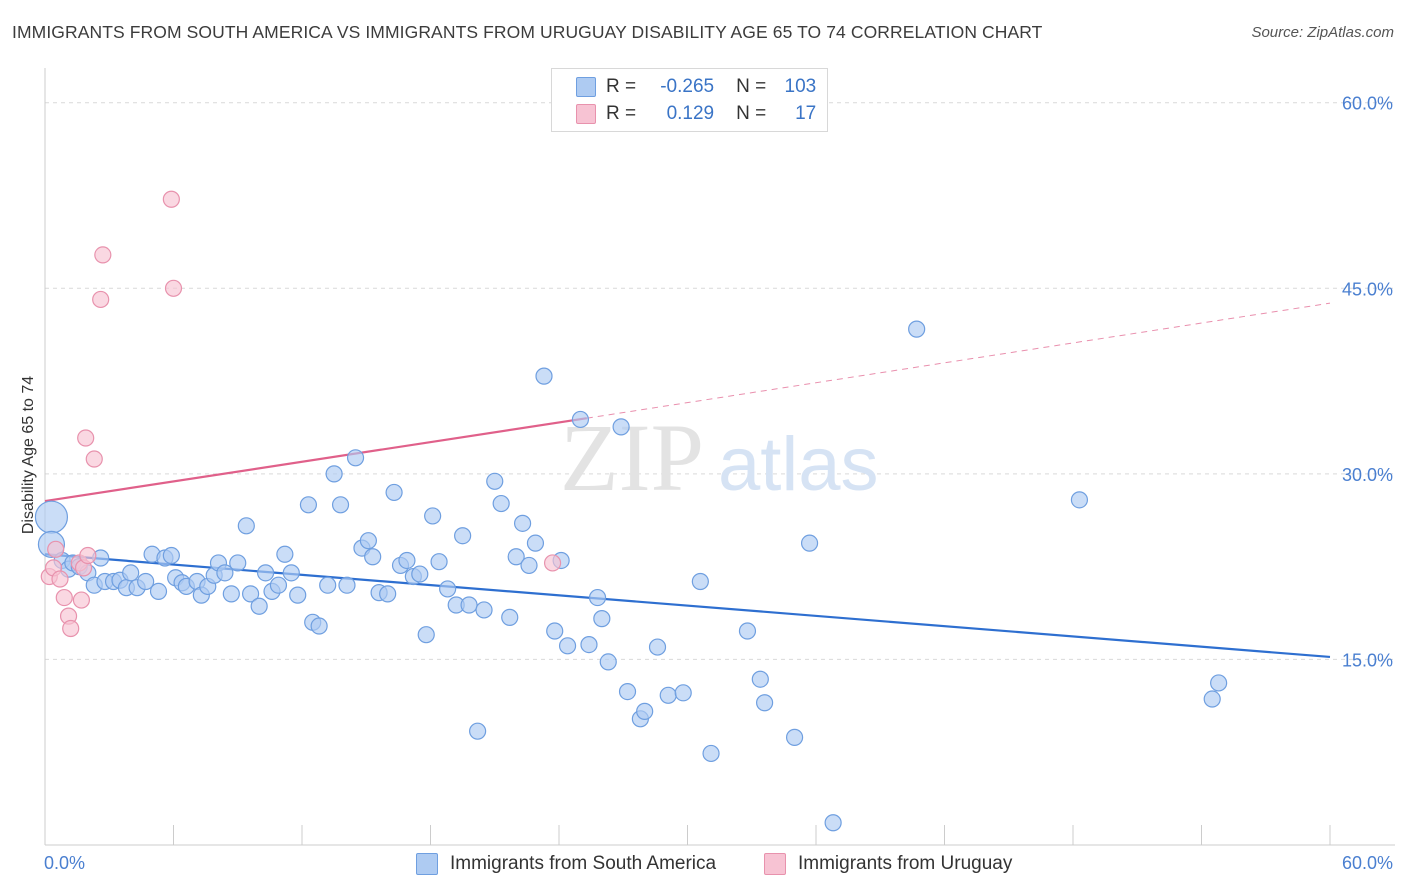  What do you see at coordinates (28, 455) in the screenshot?
I see `y-axis-title: Disability Age 65 to 74` at bounding box center [28, 455].